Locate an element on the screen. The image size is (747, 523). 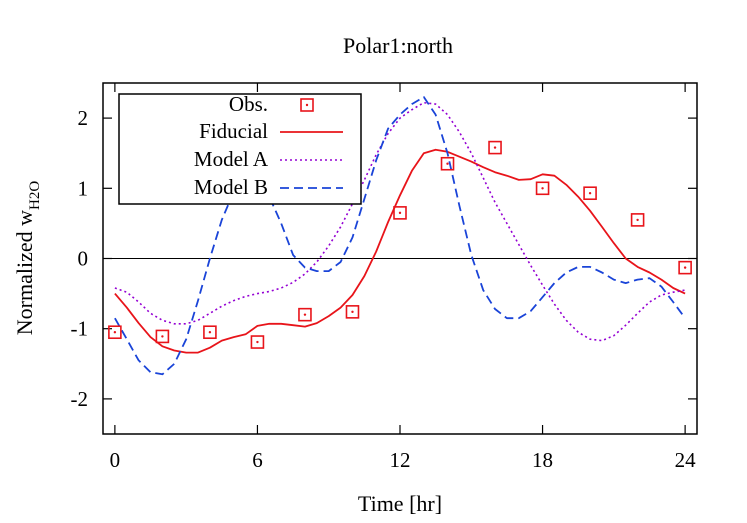
legend: Obs. Fiducial Model A Model B is located at coordinates (240, 148).